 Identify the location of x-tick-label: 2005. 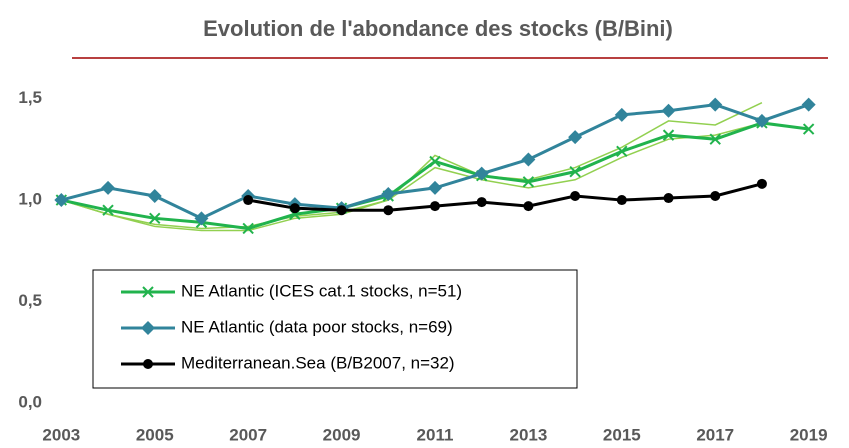
(155, 434).